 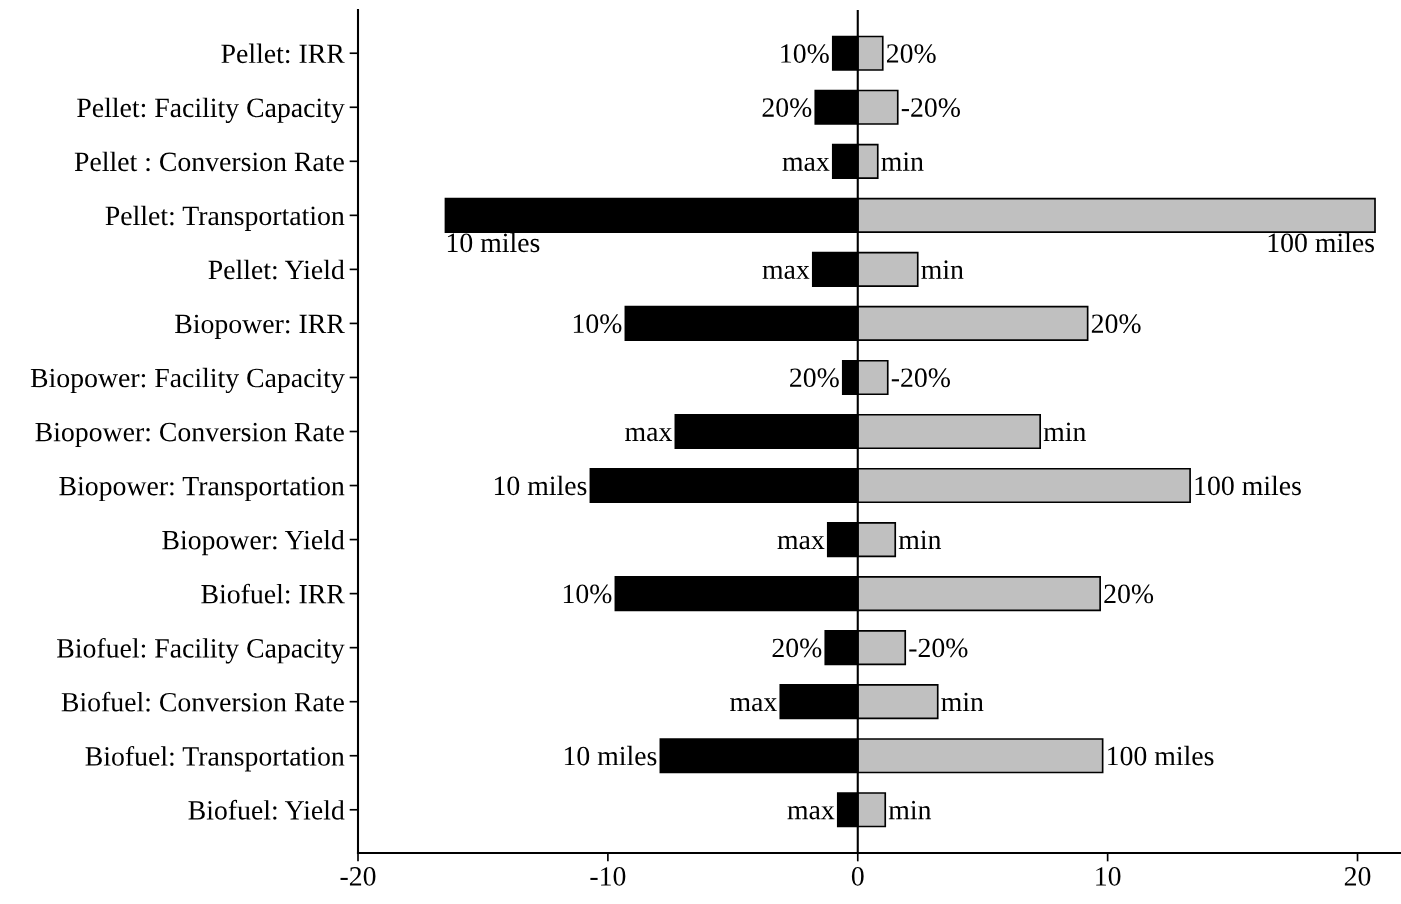 I want to click on y-tick-label: Biopower: Yield, so click(x=253, y=542).